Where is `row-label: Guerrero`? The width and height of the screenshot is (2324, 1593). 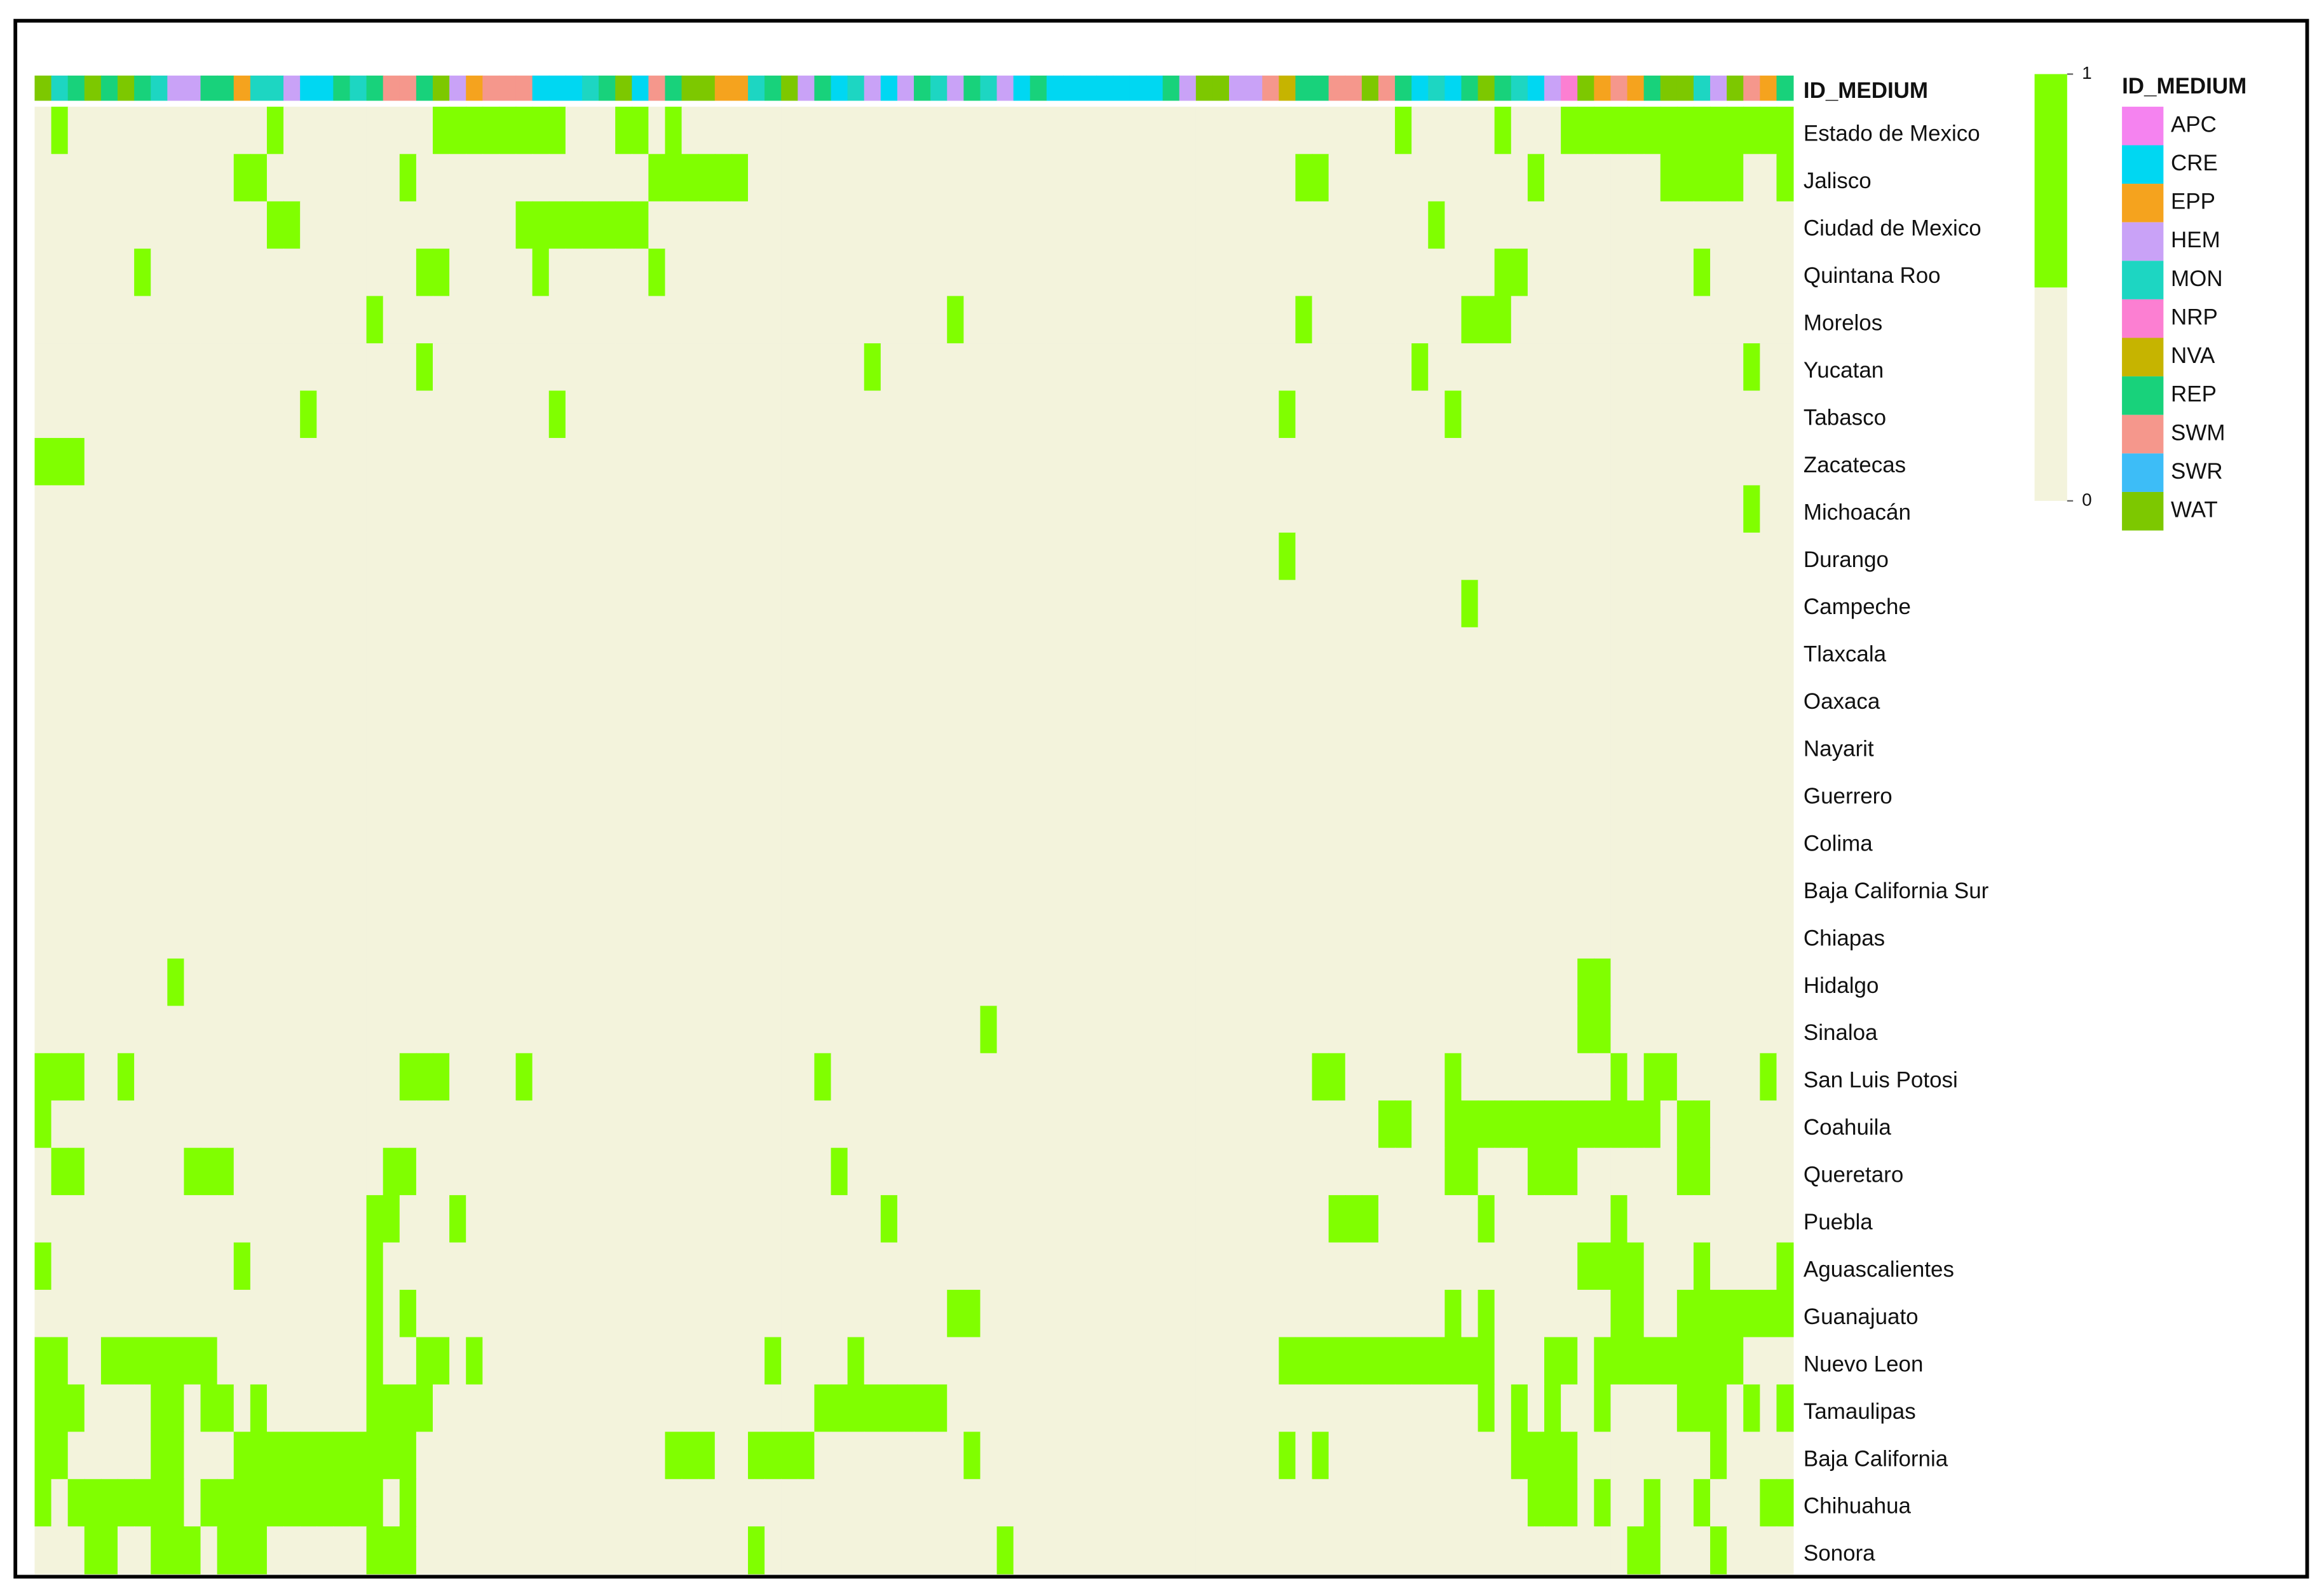
row-label: Guerrero is located at coordinates (1848, 796).